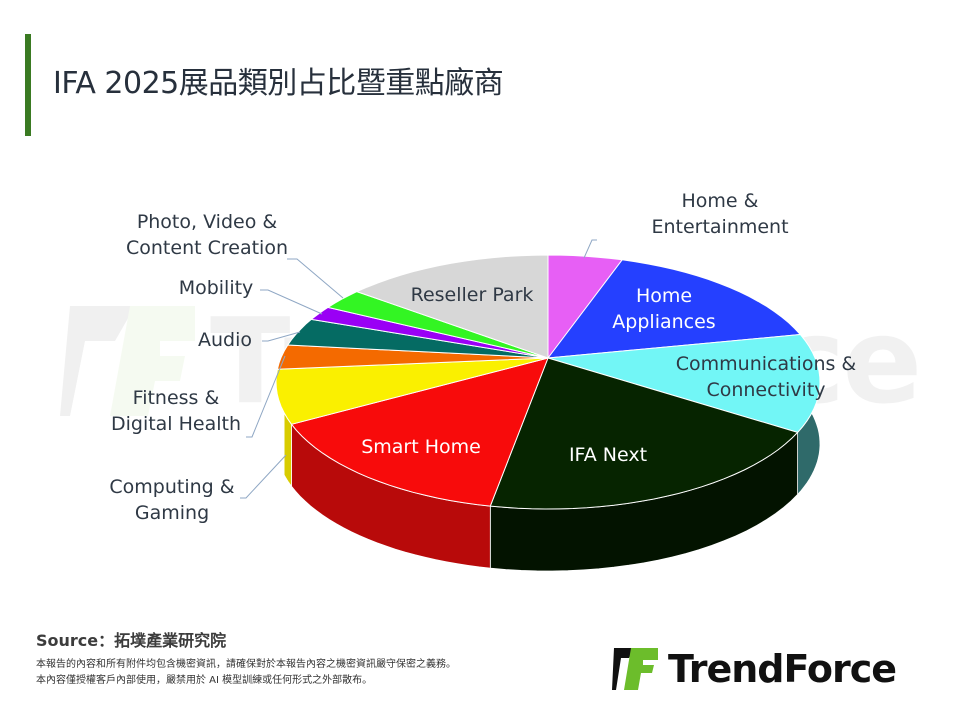  What do you see at coordinates (266, 396) in the screenshot?
I see `leader-line-fitness` at bounding box center [266, 396].